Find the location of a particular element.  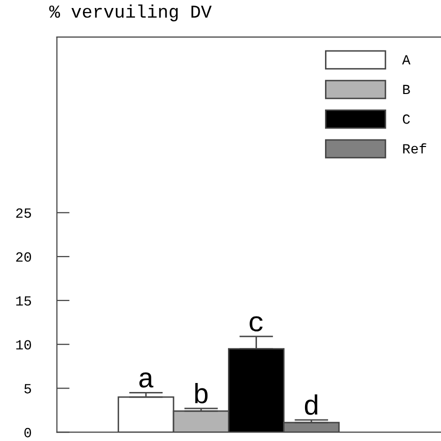

chart-title: % vervuiling DV is located at coordinates (130, 13).